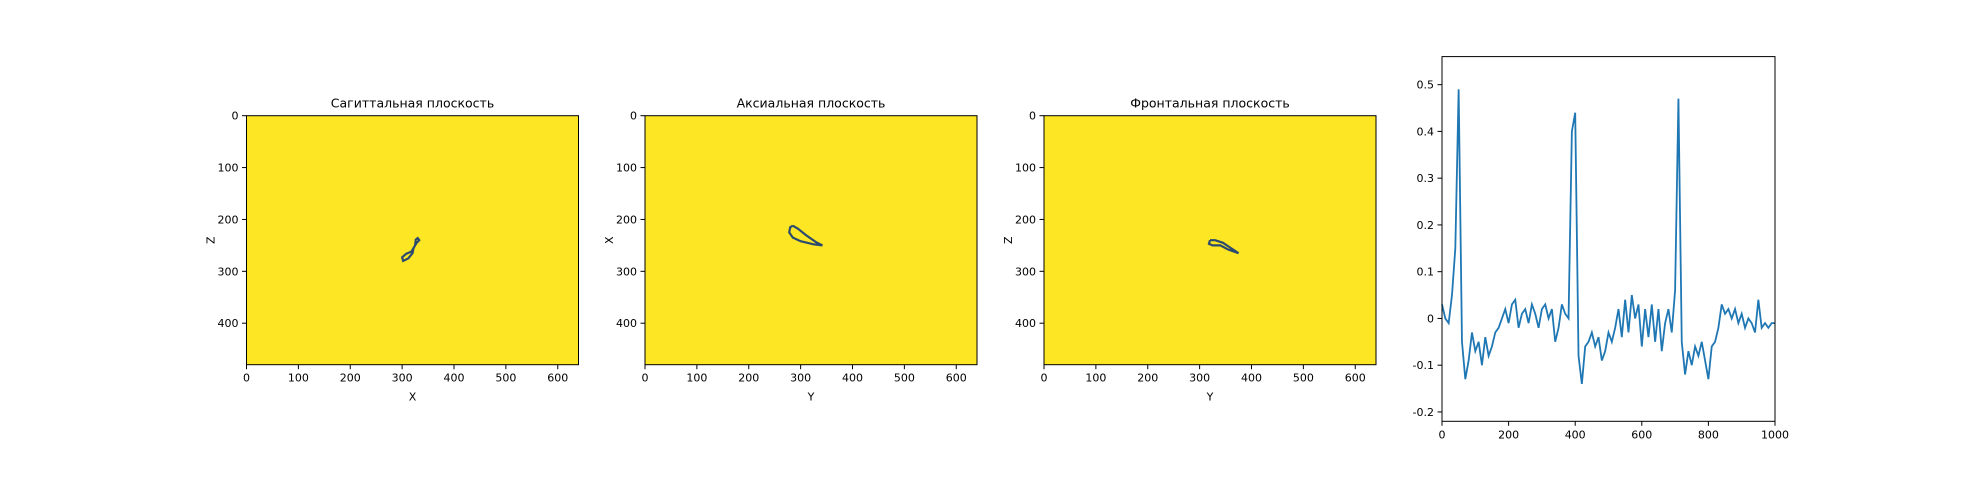 The image size is (1972, 480). I want to click on y-tick-label: 0.3, so click(1426, 178).